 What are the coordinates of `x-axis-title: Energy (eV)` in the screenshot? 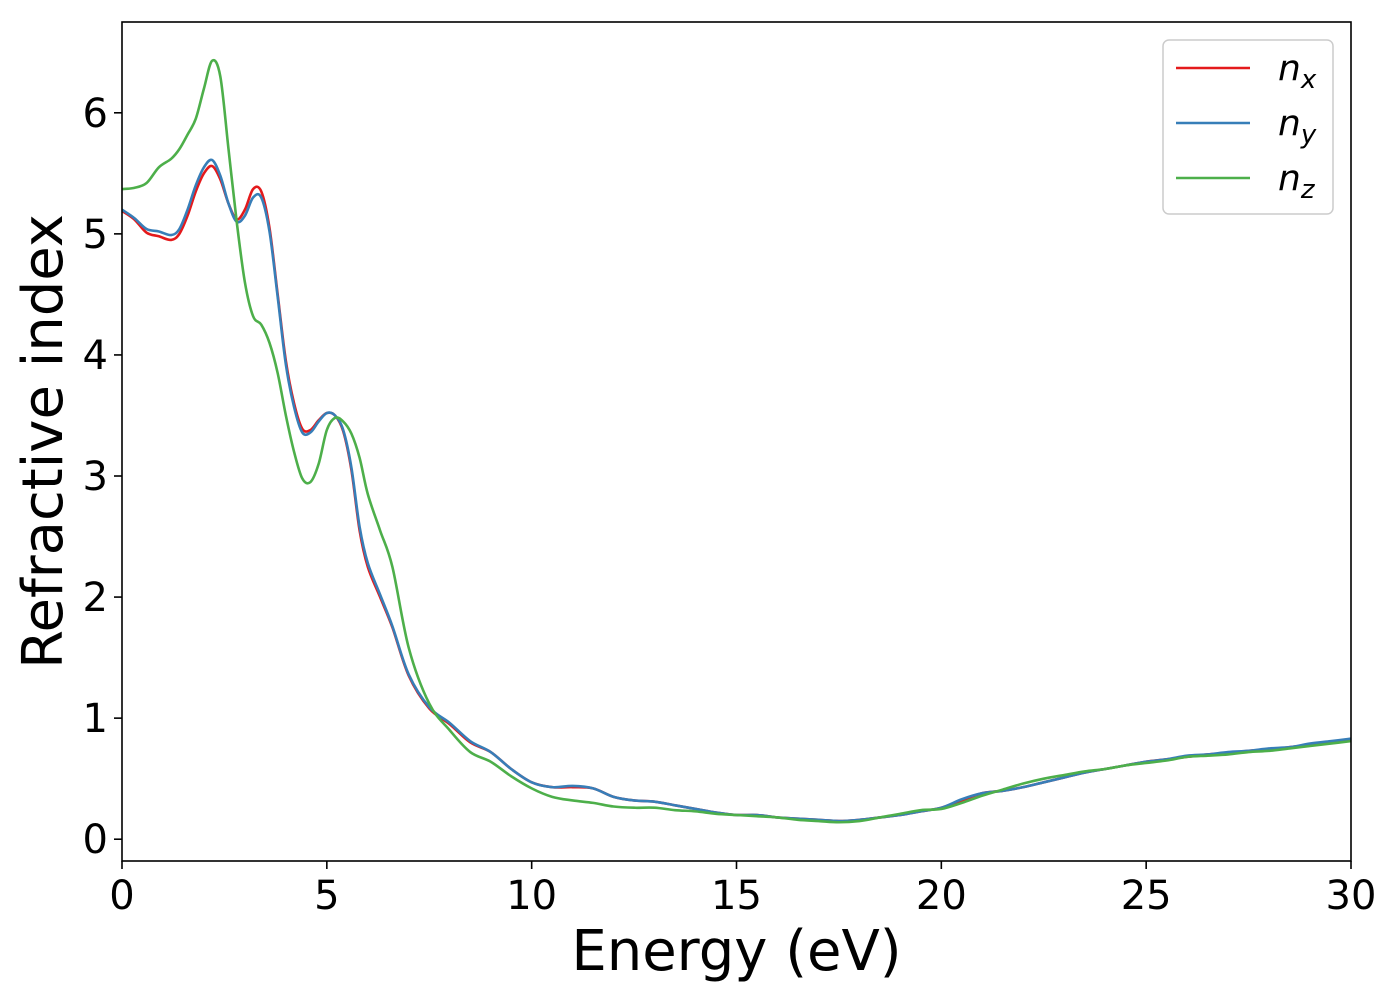 It's located at (736, 951).